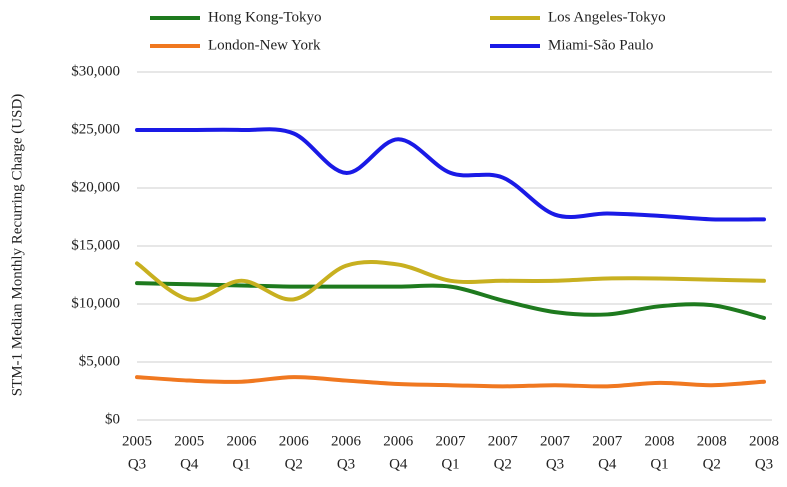 Image resolution: width=787 pixels, height=487 pixels. I want to click on y-tick-label: $10,000, so click(95, 303).